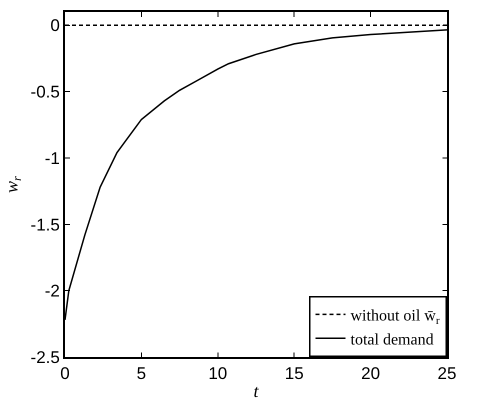  Describe the element at coordinates (52, 291) in the screenshot. I see `y-tick-label: -2` at that location.